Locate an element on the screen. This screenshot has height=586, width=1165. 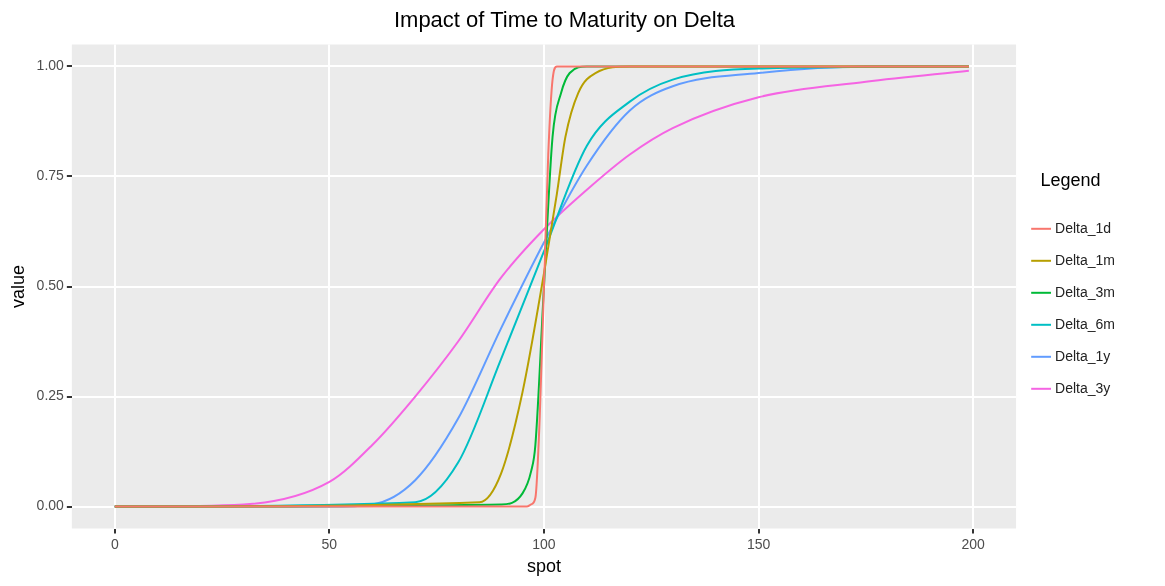
legend-label: Delta_1d is located at coordinates (1083, 227).